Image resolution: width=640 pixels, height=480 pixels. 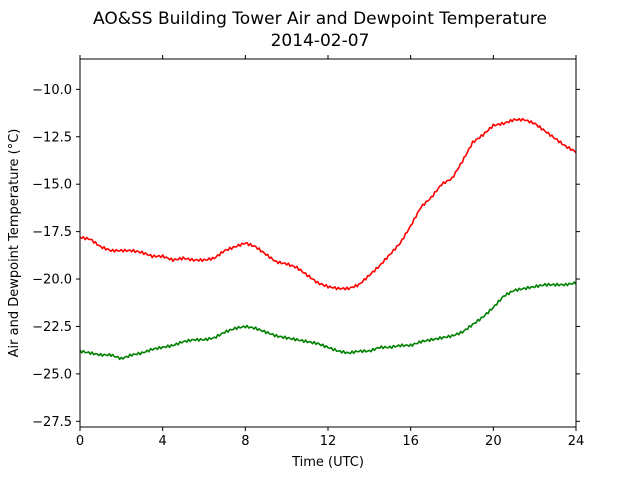 What do you see at coordinates (576, 441) in the screenshot?
I see `x-tick-label: 24` at bounding box center [576, 441].